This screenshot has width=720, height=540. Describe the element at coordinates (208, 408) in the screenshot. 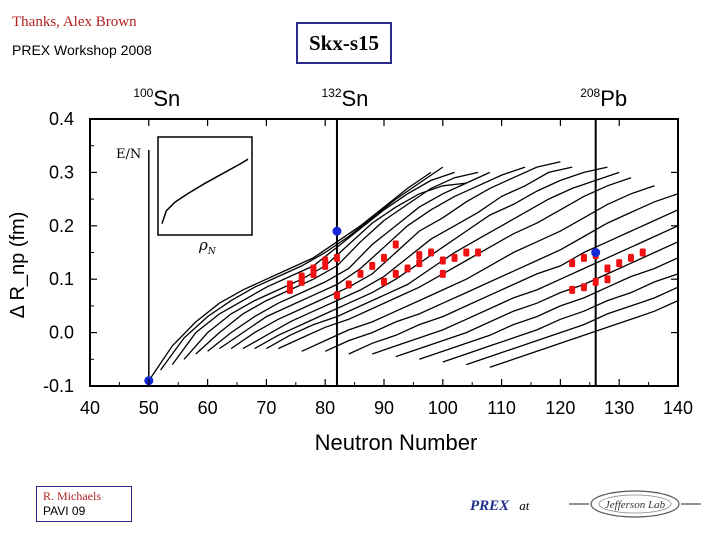

I see `x-tick-label: 60` at that location.